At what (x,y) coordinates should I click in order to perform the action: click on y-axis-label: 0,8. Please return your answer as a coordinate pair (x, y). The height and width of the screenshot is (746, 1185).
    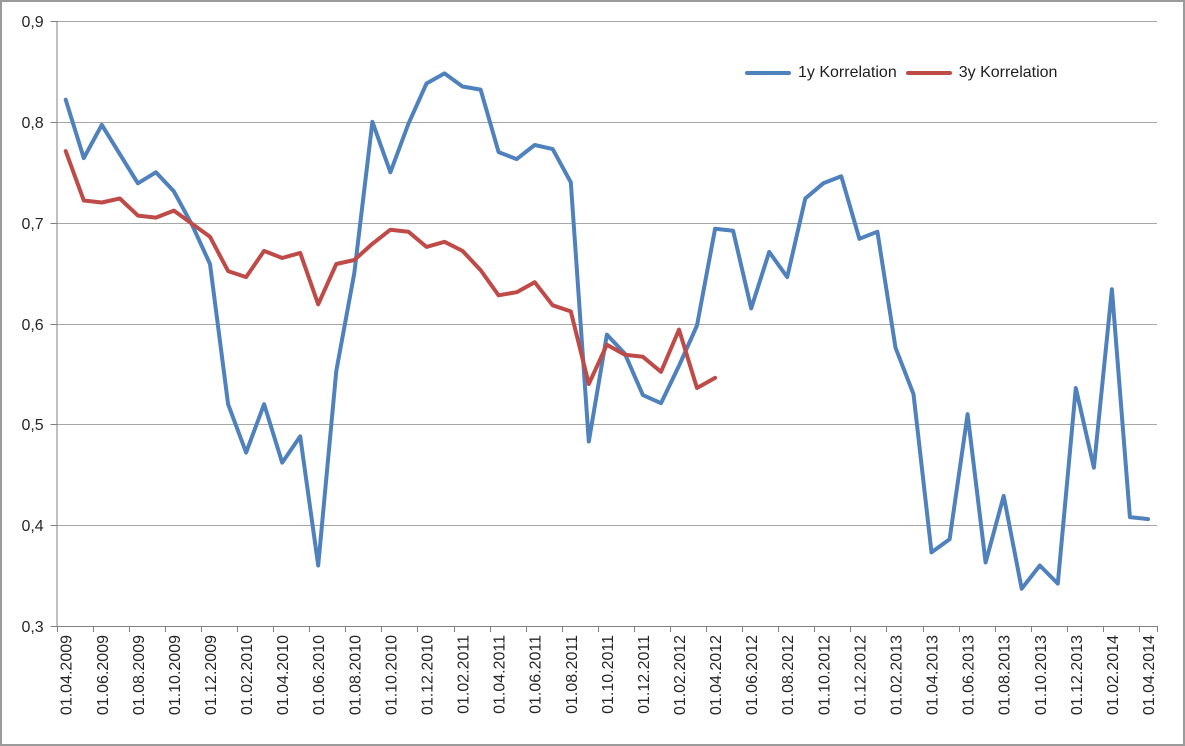
    Looking at the image, I should click on (32, 123).